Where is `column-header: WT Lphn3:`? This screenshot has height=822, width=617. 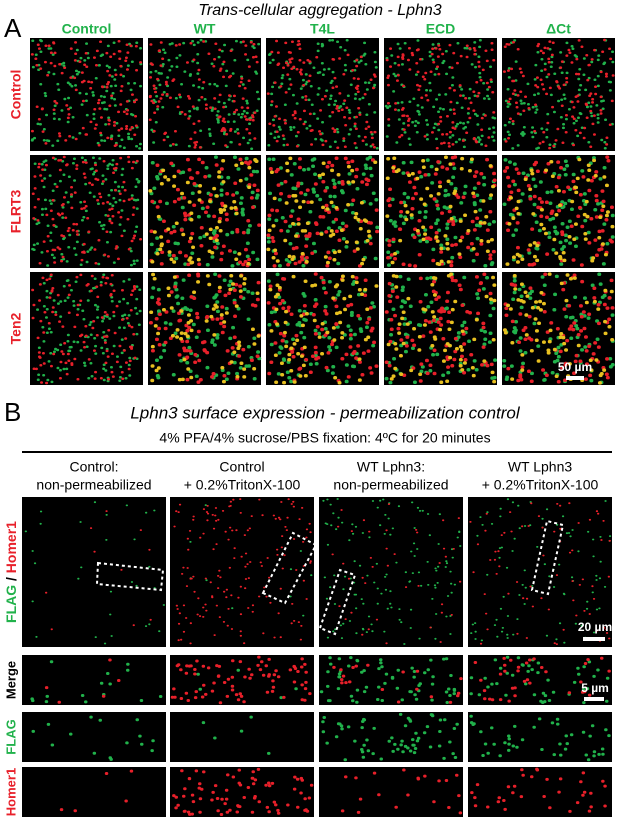
column-header: WT Lphn3: is located at coordinates (391, 467).